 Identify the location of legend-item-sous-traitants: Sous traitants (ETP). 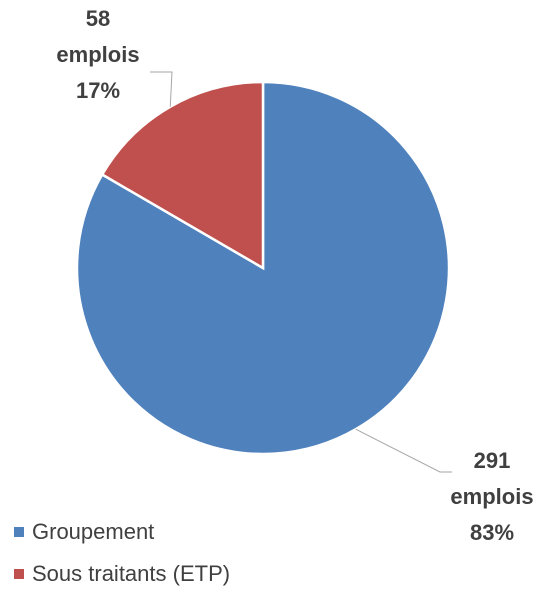
(122, 574).